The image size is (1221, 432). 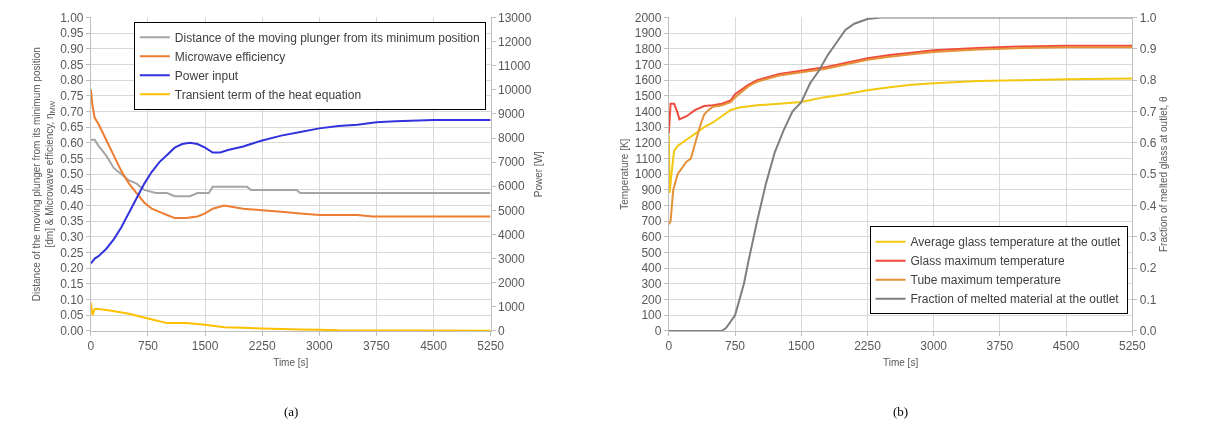 What do you see at coordinates (1148, 331) in the screenshot?
I see `y2-tick-label: 0.0` at bounding box center [1148, 331].